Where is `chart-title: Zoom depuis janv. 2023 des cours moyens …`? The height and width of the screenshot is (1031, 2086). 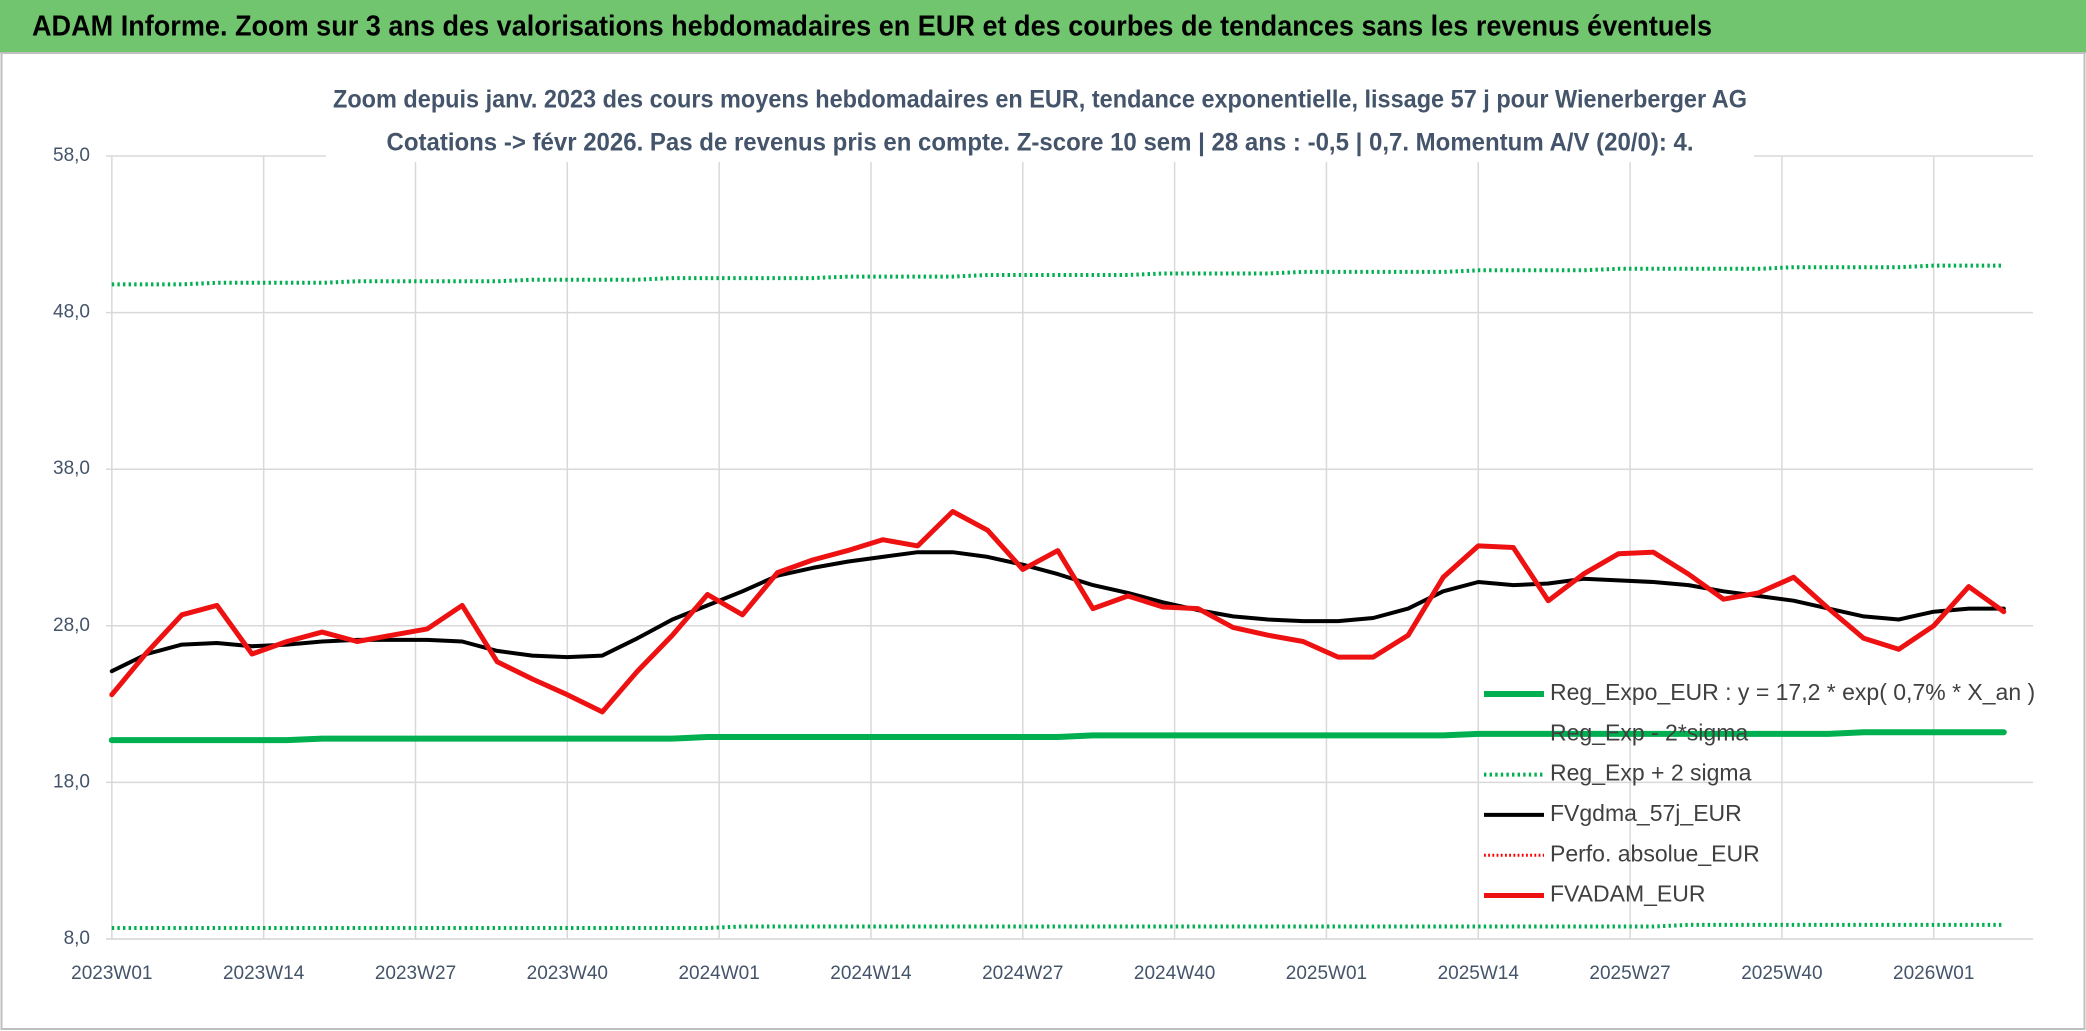
chart-title: Zoom depuis janv. 2023 des cours moyens … is located at coordinates (1040, 100).